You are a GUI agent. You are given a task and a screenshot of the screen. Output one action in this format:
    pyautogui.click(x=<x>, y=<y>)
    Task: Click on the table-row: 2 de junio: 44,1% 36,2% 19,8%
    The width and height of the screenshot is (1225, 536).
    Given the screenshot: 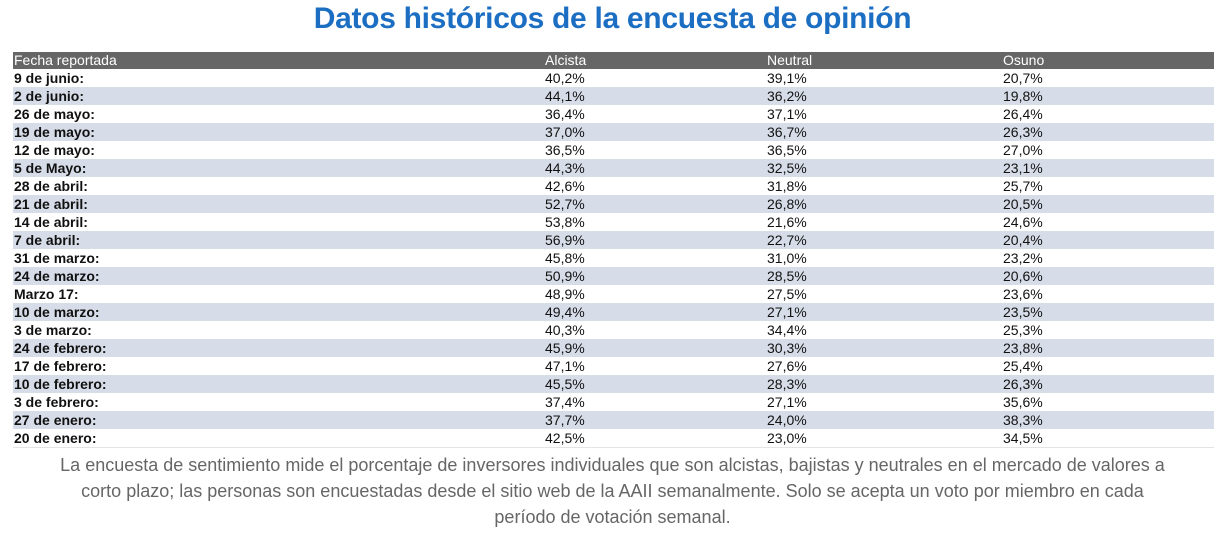 What is the action you would take?
    pyautogui.click(x=613, y=96)
    